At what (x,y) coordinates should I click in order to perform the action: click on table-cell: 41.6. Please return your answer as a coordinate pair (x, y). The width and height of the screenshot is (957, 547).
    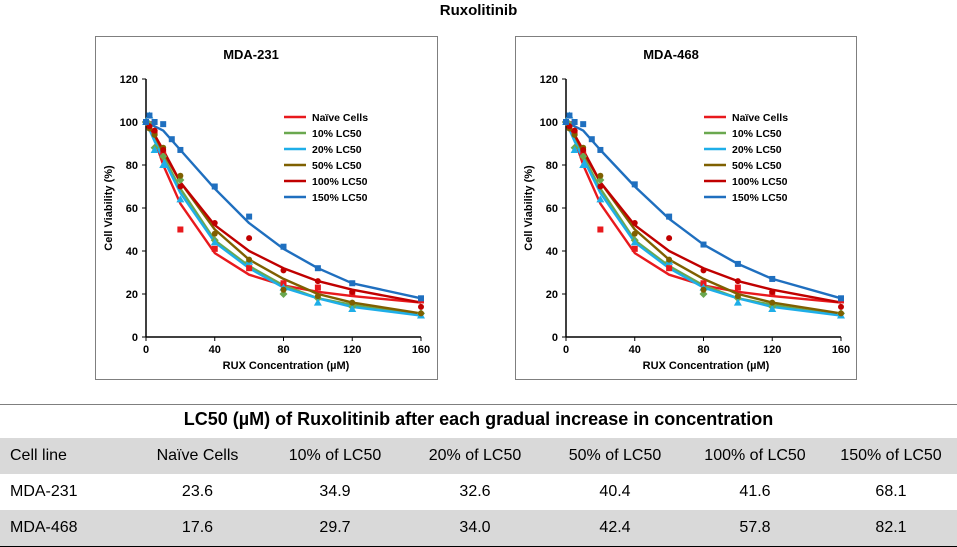
    Looking at the image, I should click on (755, 491).